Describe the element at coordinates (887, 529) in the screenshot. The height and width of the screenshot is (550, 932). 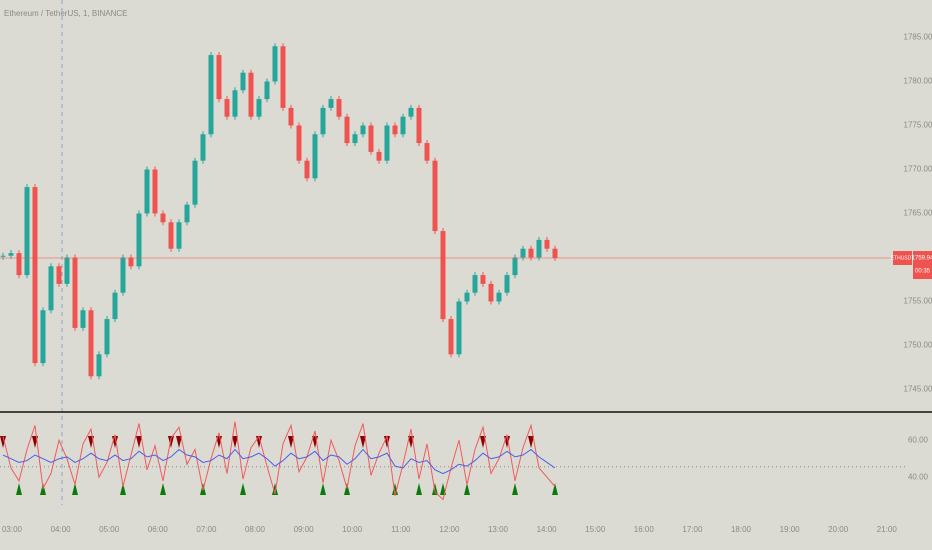
I see `x-tick-label: 21:00` at that location.